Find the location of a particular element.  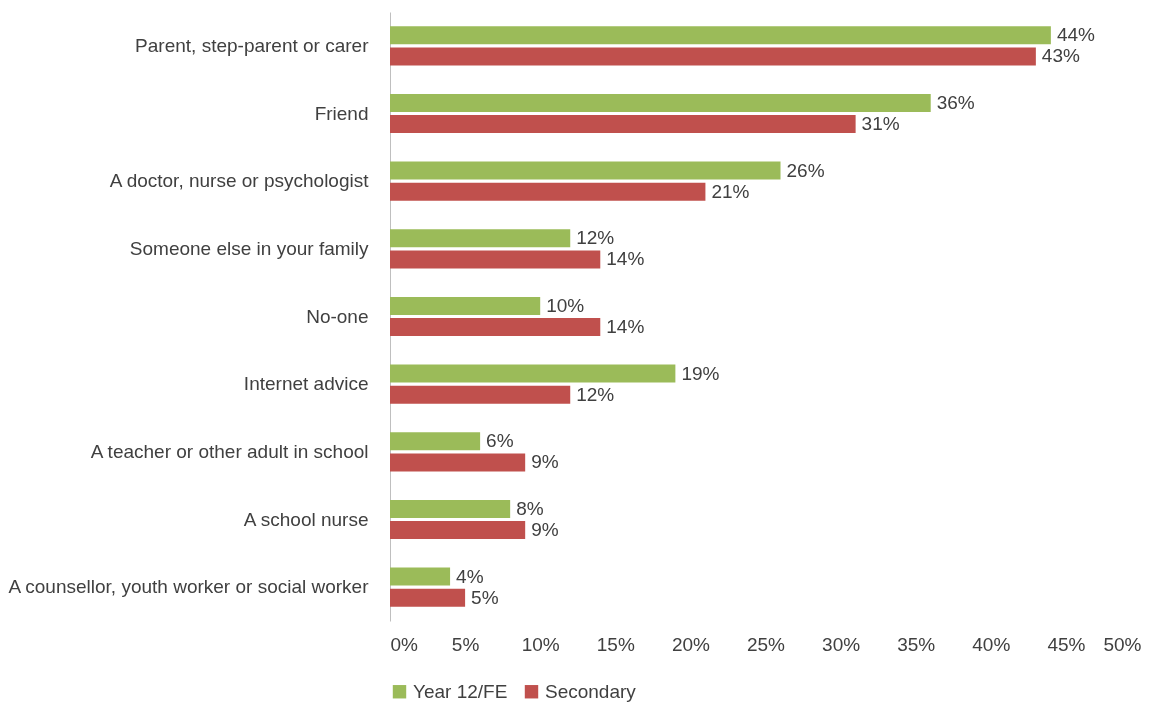

x-tick-label: 20% is located at coordinates (691, 644).